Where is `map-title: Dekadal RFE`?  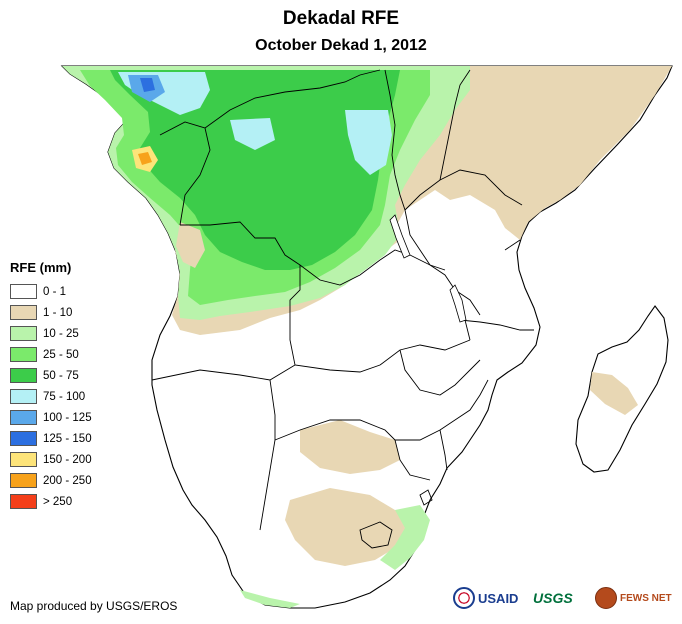
map-title: Dekadal RFE is located at coordinates (341, 18).